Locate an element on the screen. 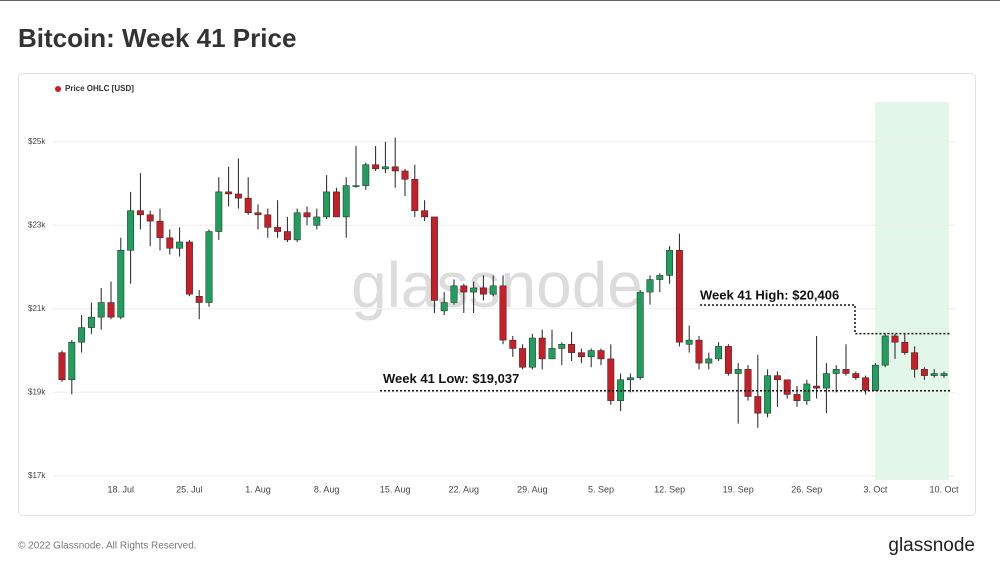  y-tick-label: $21k is located at coordinates (37, 308).